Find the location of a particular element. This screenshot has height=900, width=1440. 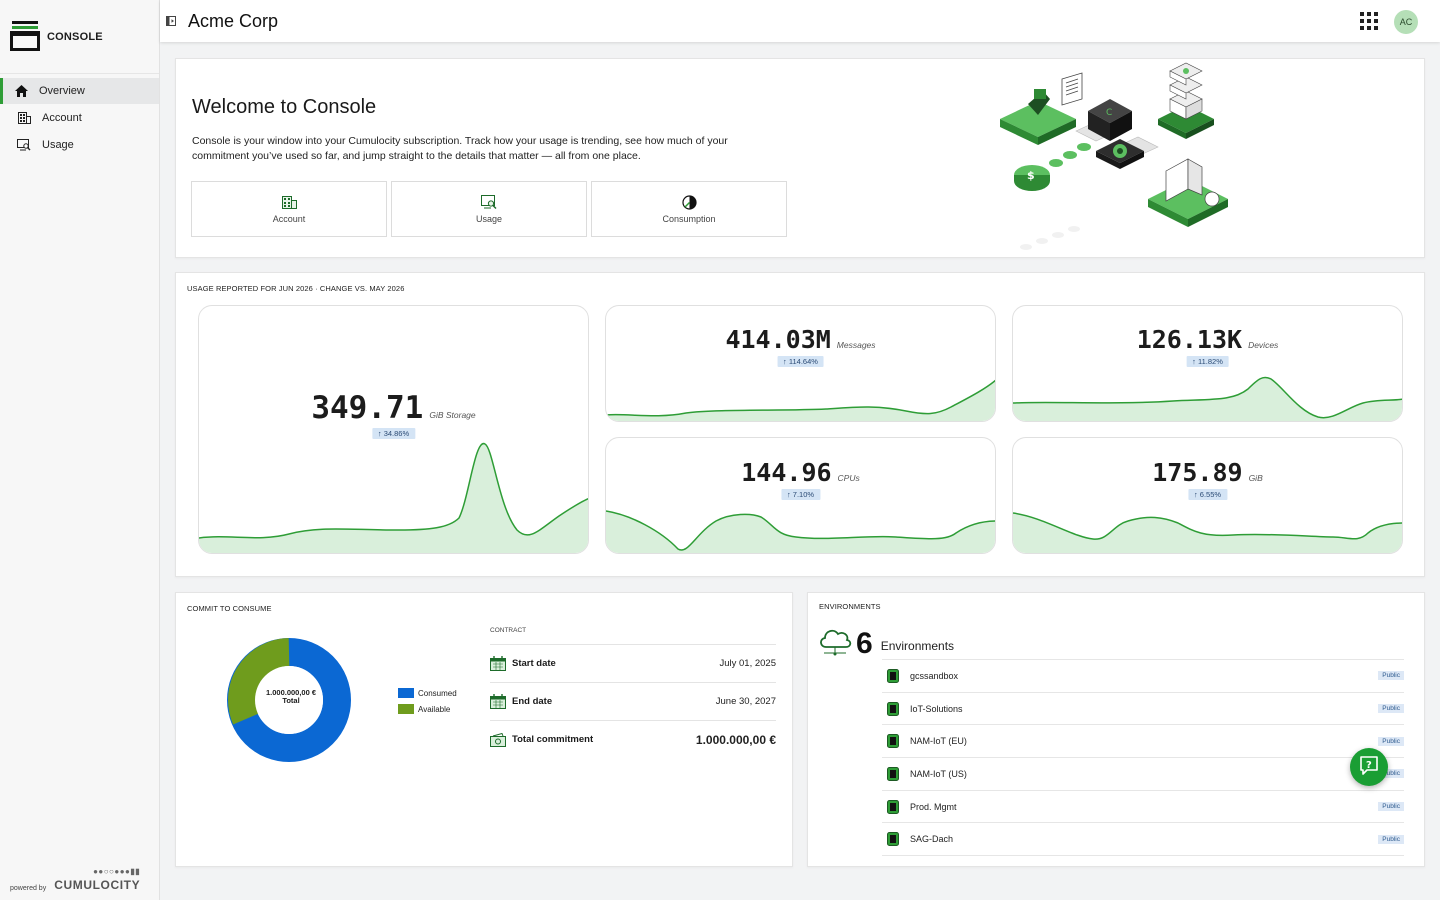

kpi-change-badge: ↑ 11.82% is located at coordinates (1207, 361).